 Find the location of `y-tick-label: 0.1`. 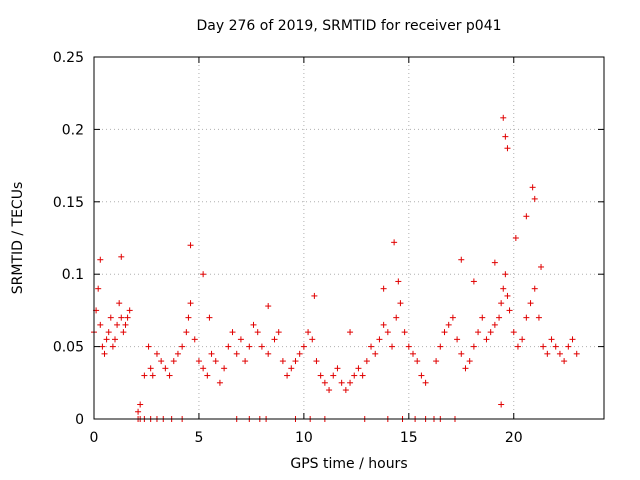

y-tick-label: 0.1 is located at coordinates (73, 275).